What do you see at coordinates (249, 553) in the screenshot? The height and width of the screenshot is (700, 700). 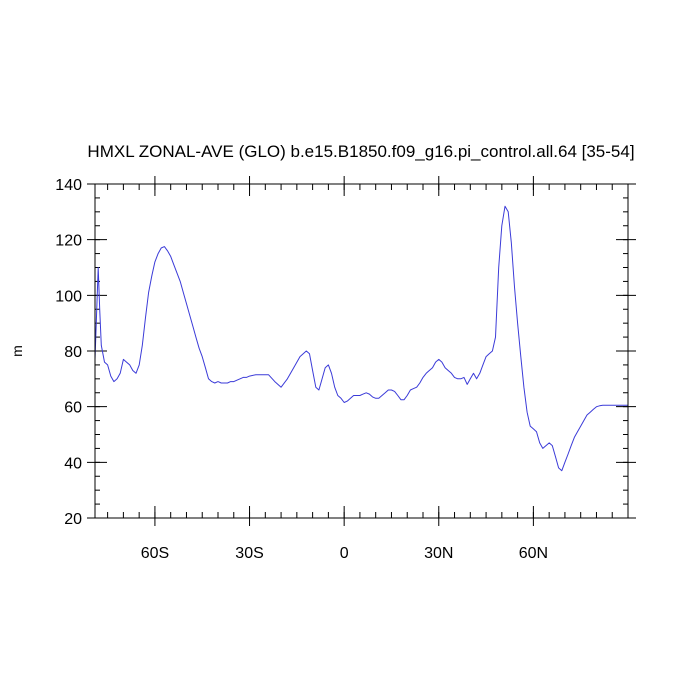 I see `x-tick-label: 30S` at bounding box center [249, 553].